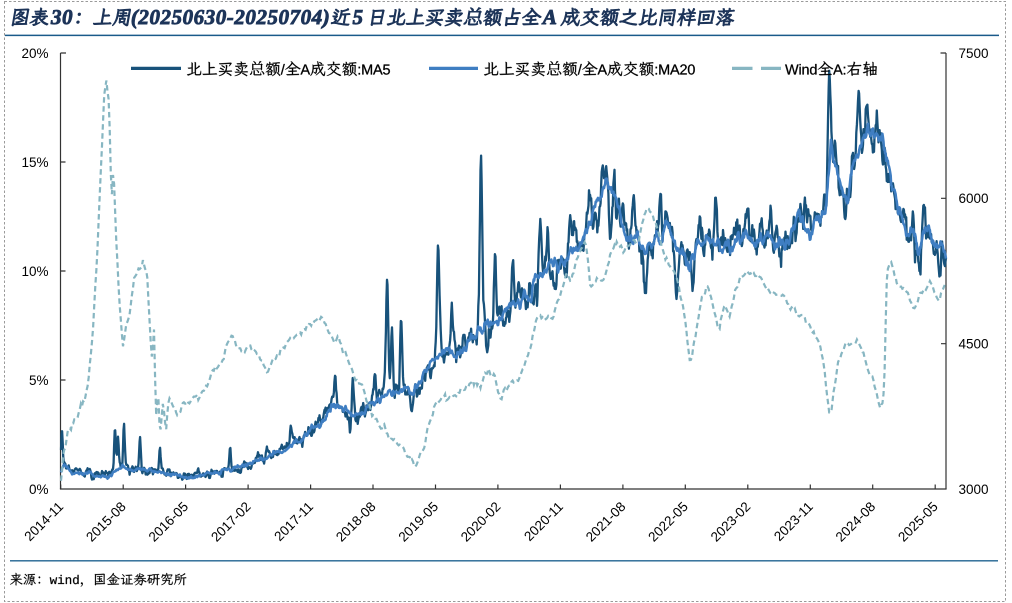 The image size is (1012, 603). What do you see at coordinates (293, 521) in the screenshot?
I see `svg-text: 2017-11` at bounding box center [293, 521].